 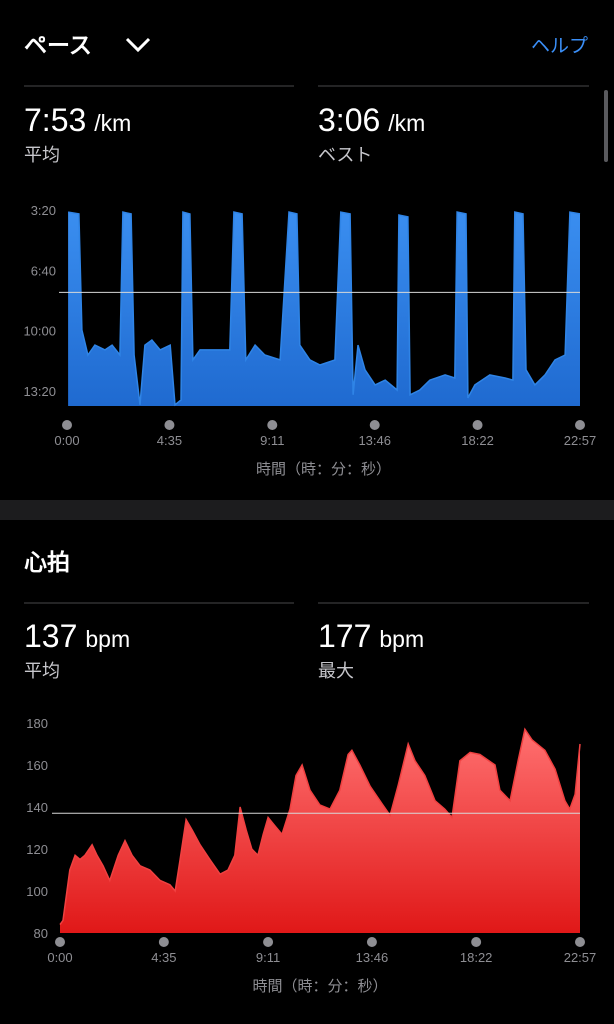 I want to click on y-tick-label: 6:40, so click(x=43, y=270).